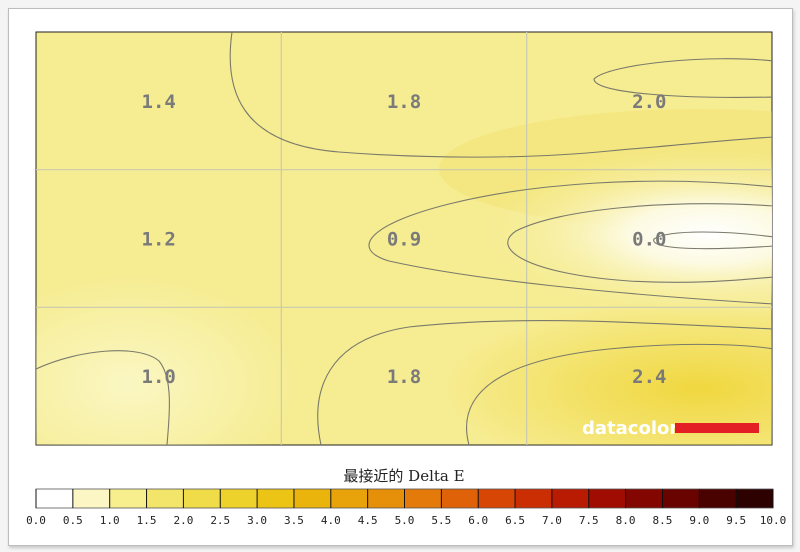 Image resolution: width=800 pixels, height=552 pixels. I want to click on colorbar-tick-label: 3.0, so click(257, 520).